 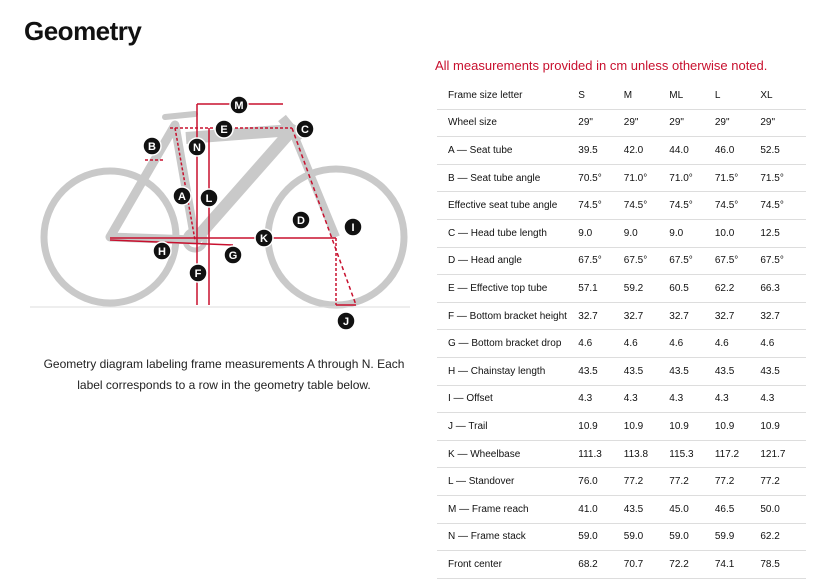 What do you see at coordinates (783, 288) in the screenshot?
I see `cell: 66.3` at bounding box center [783, 288].